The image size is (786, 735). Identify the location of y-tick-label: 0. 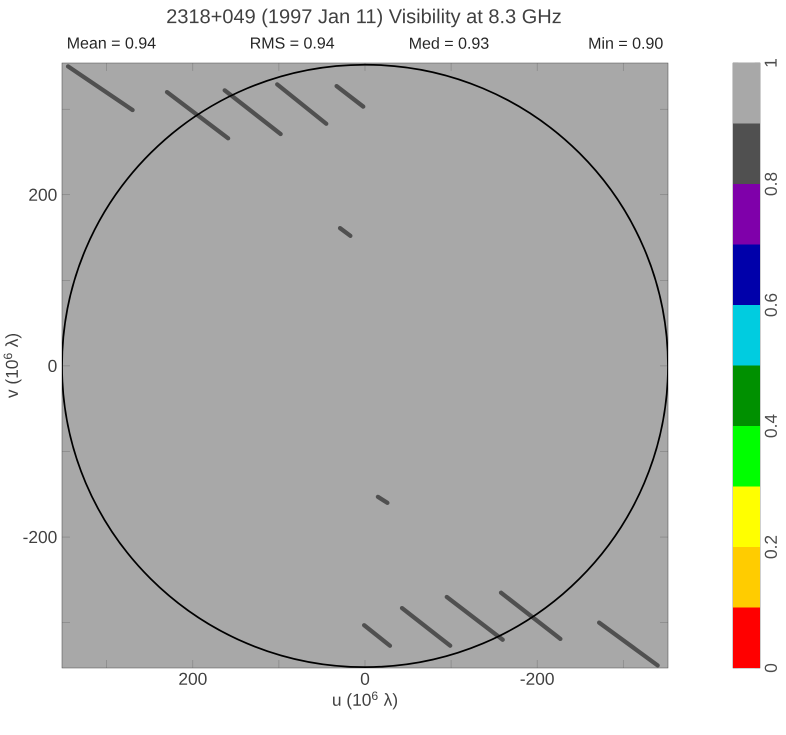
(52, 366).